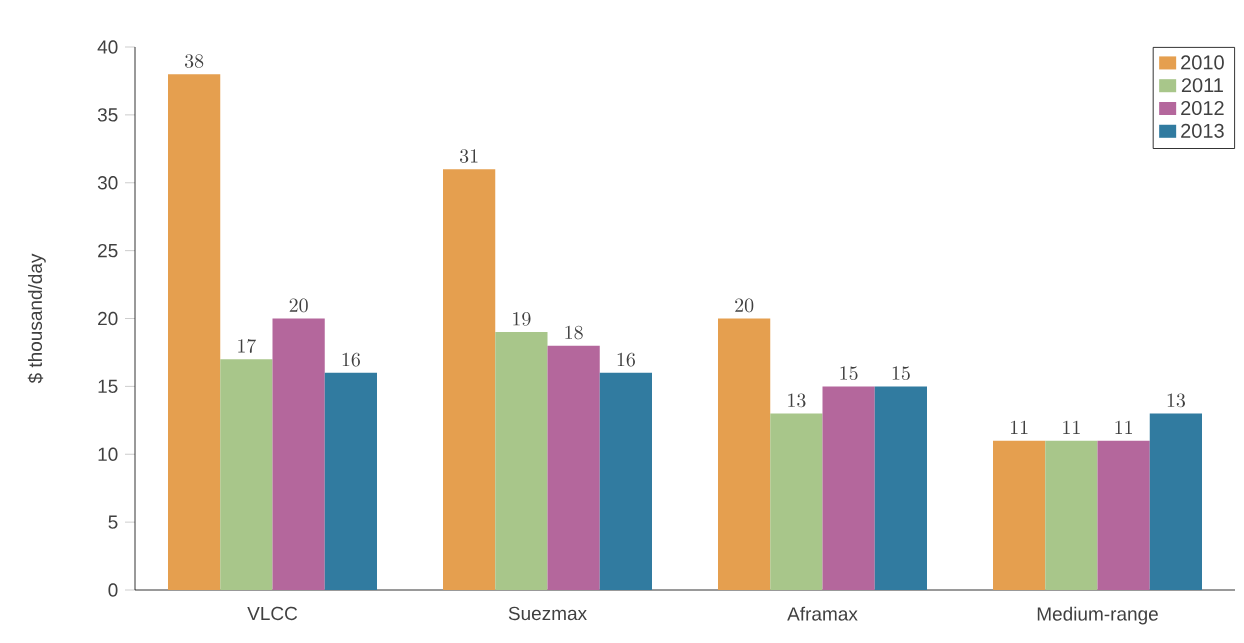  What do you see at coordinates (113, 590) in the screenshot?
I see `y-tick-label: 0` at bounding box center [113, 590].